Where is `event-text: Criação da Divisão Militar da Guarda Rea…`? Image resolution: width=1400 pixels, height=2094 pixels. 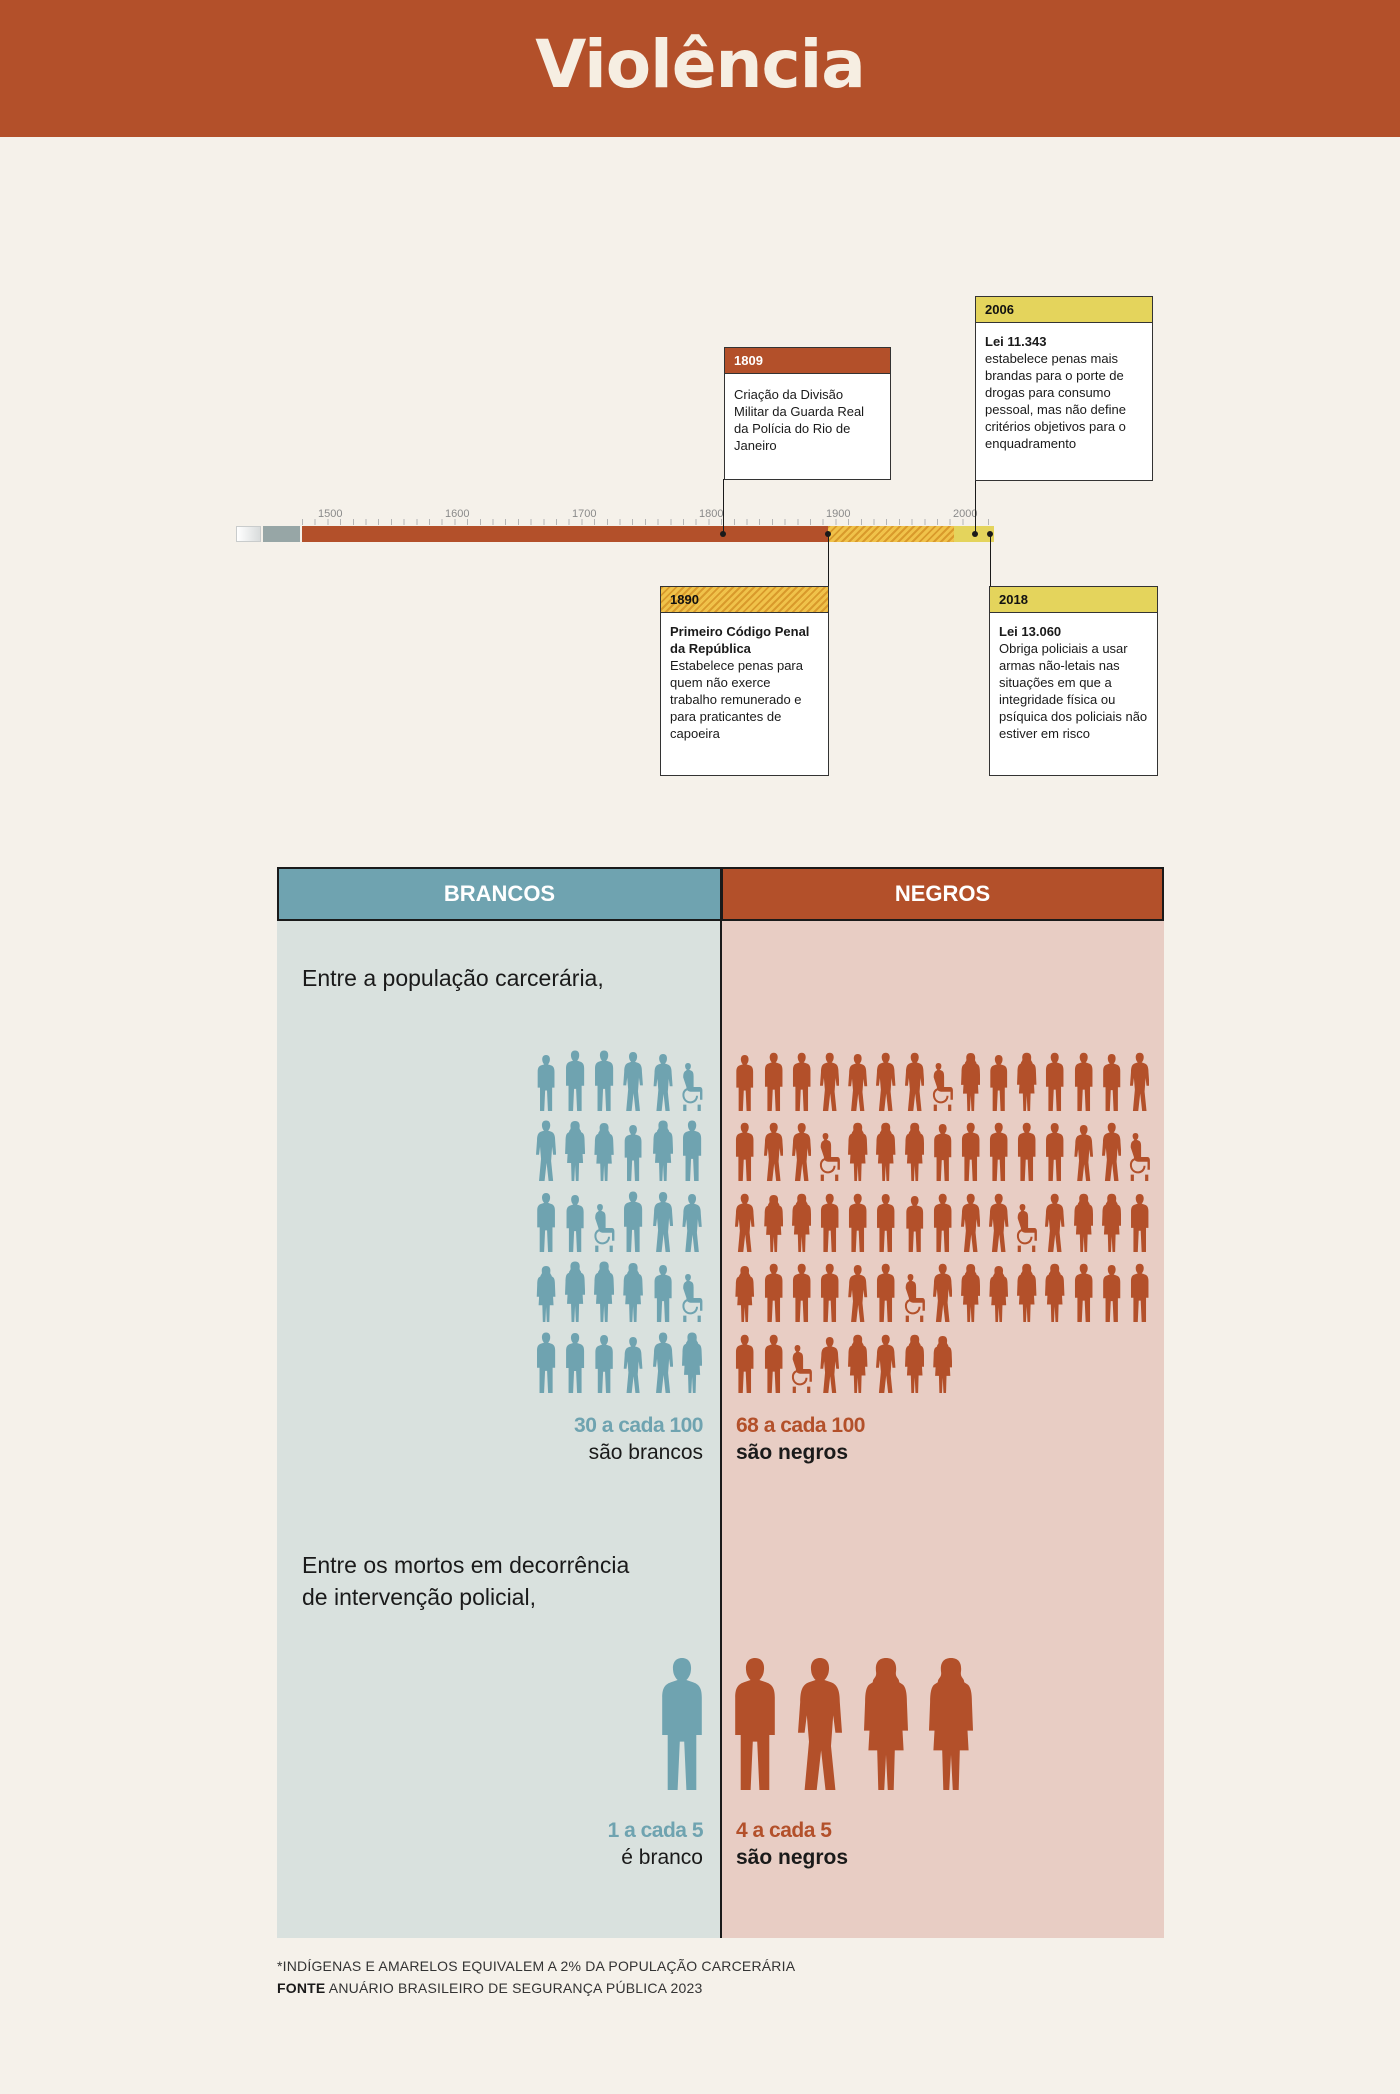
event-text: Criação da Divisão Militar da Guarda Rea… is located at coordinates (799, 420).